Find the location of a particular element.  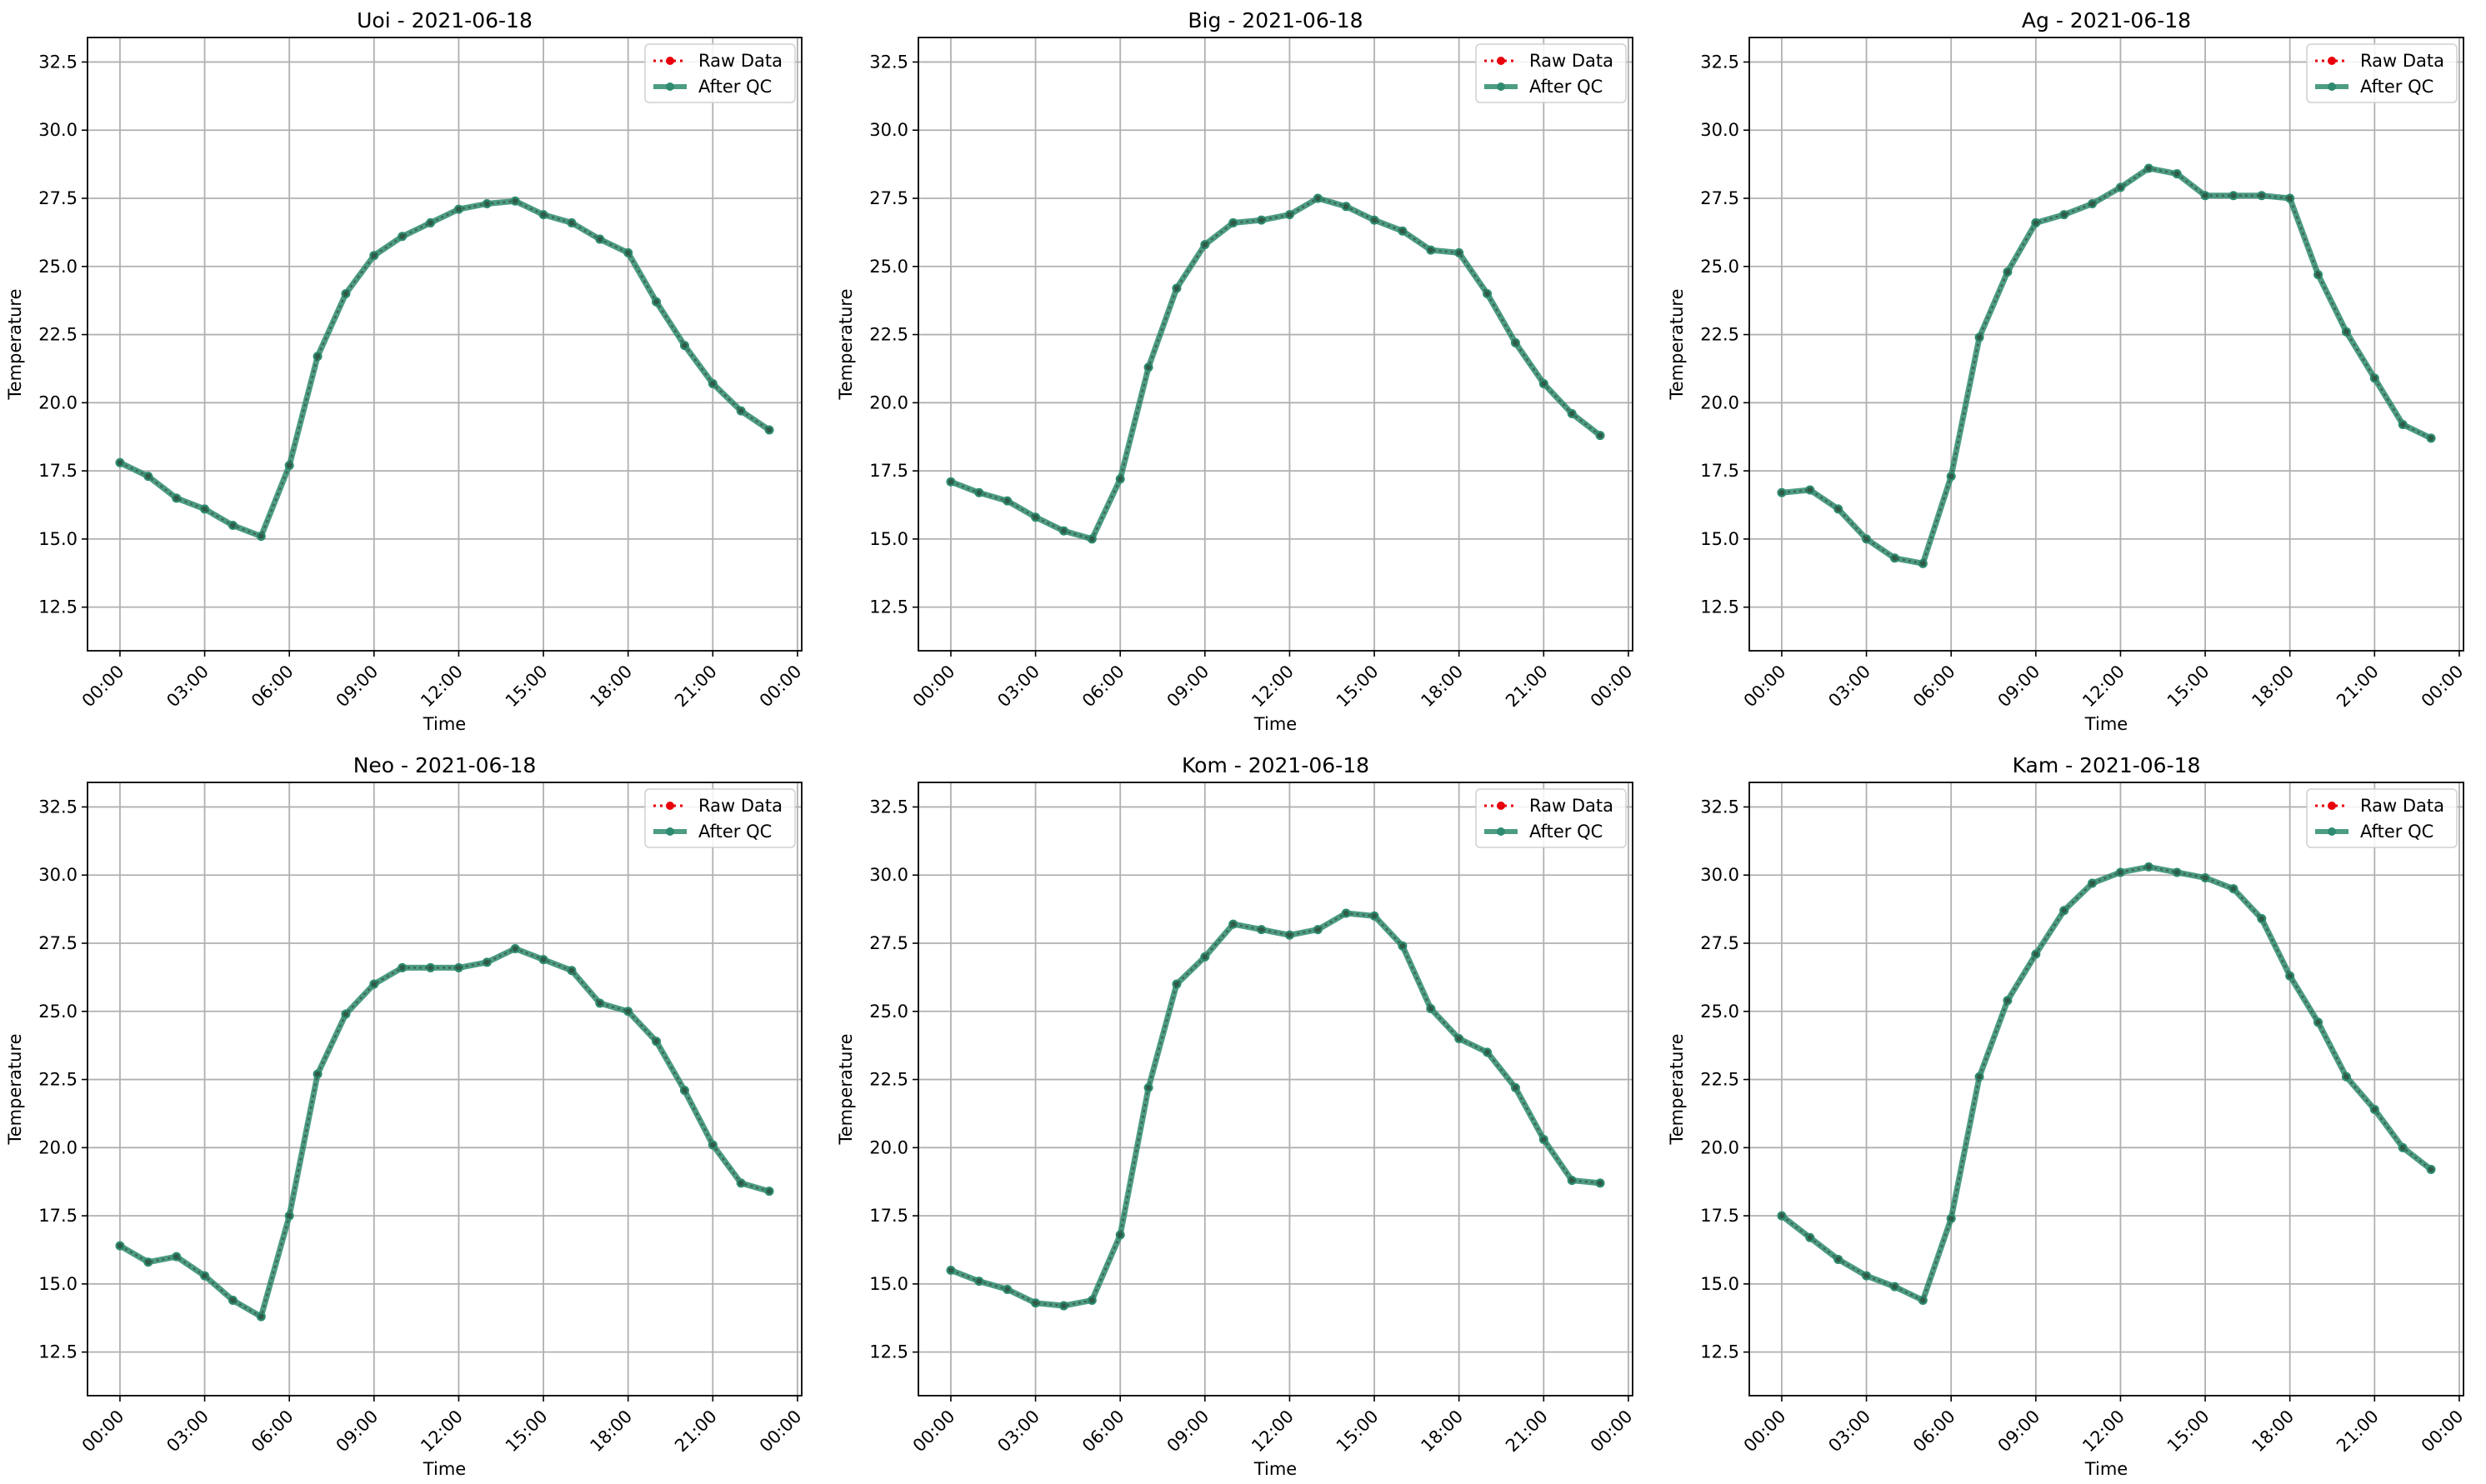

x-tick-label: 12:00 is located at coordinates (442, 687).